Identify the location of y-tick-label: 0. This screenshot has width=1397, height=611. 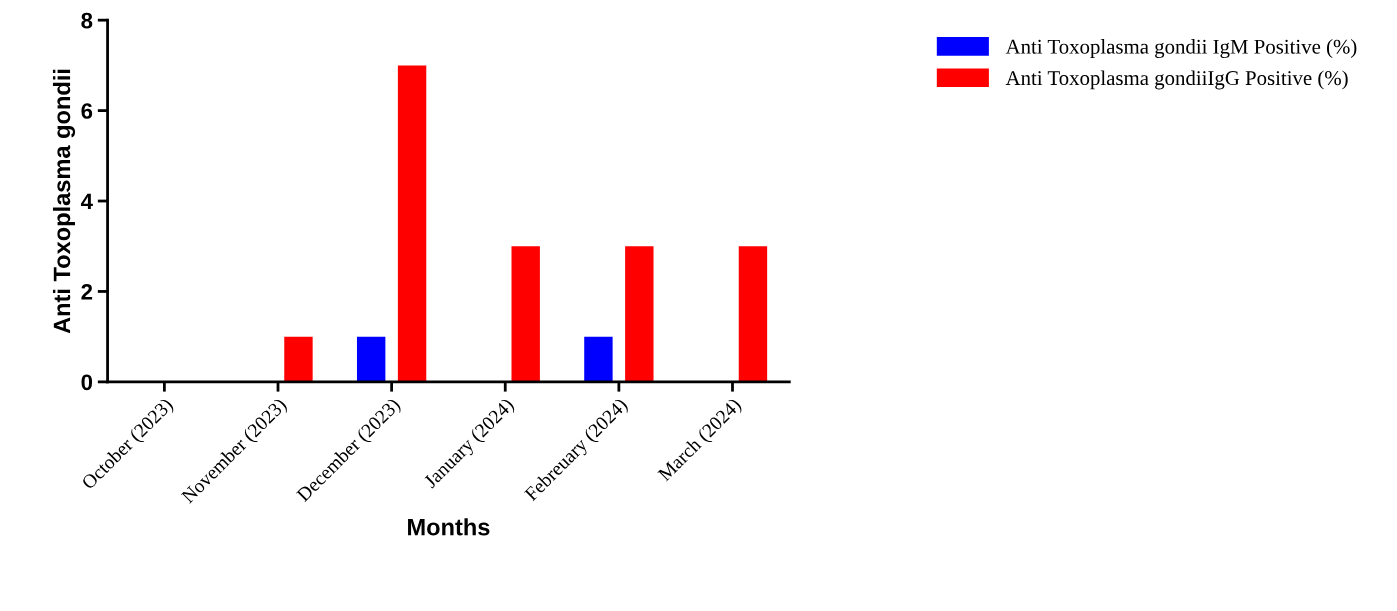
(87, 382).